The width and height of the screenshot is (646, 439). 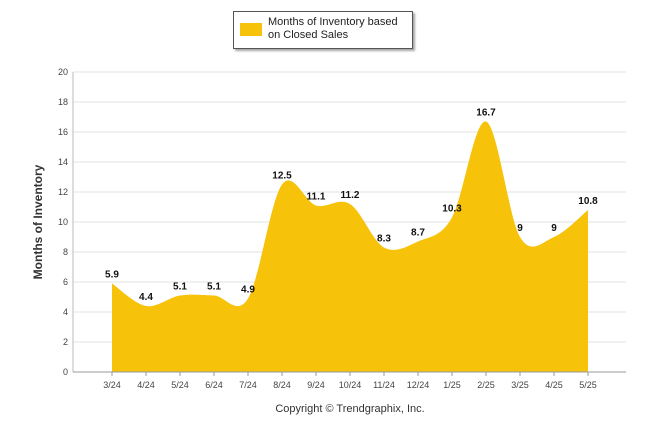 I want to click on x-tick-label: 5/24, so click(x=180, y=385).